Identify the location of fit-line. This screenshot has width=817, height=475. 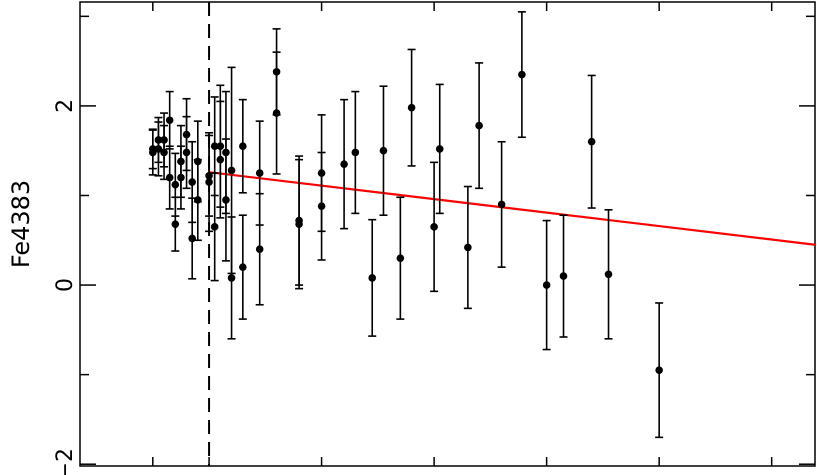
(512, 208).